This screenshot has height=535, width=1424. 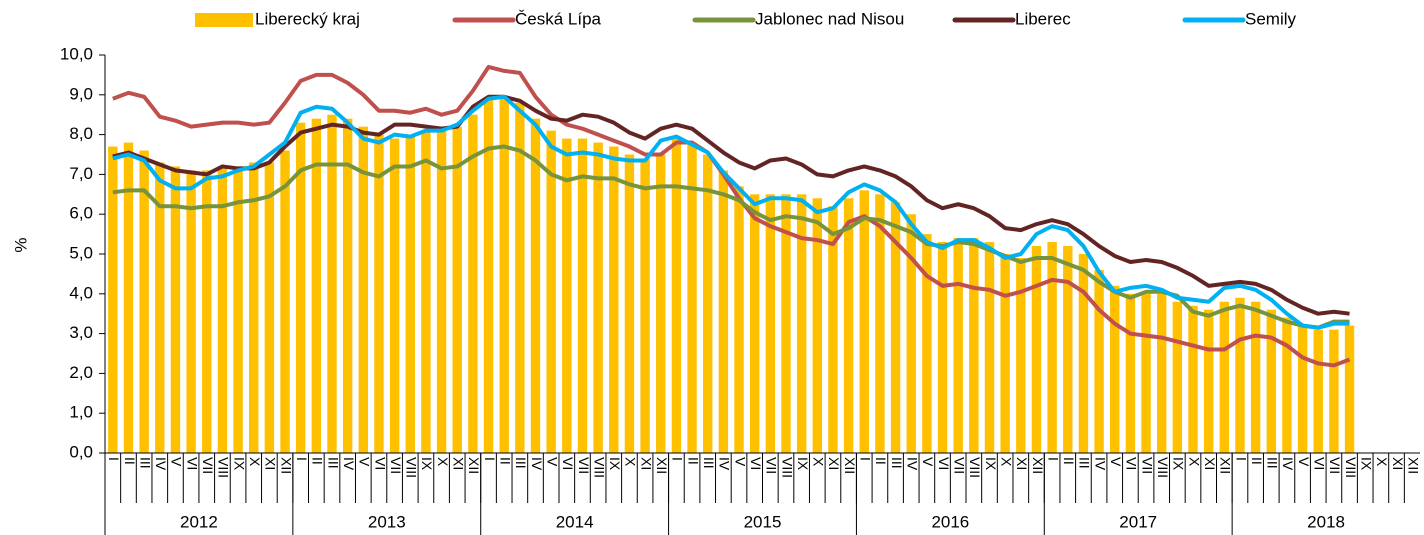 I want to click on legend-label: Česká Lípa, so click(x=558, y=18).